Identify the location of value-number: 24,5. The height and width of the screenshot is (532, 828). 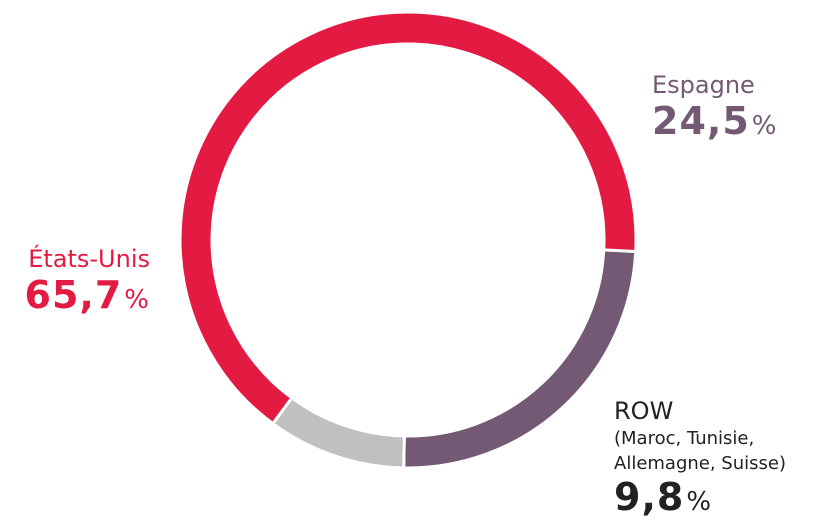
(701, 120).